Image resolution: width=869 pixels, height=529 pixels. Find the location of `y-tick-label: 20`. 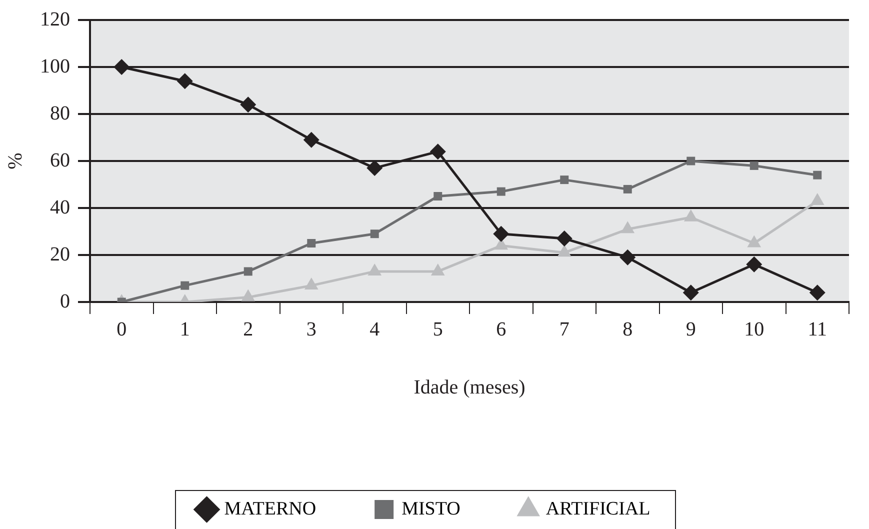

y-tick-label: 20 is located at coordinates (60, 254).